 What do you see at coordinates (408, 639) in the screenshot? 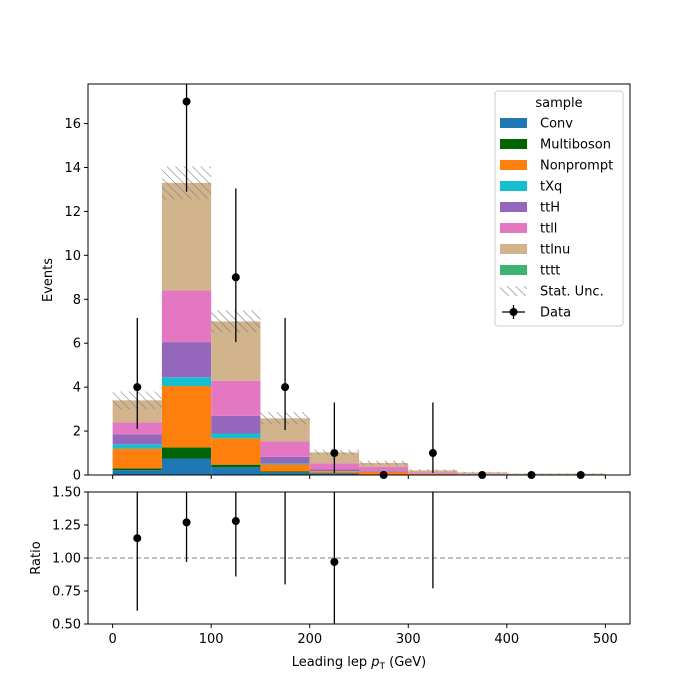
I see `x-tick-label: 300` at bounding box center [408, 639].